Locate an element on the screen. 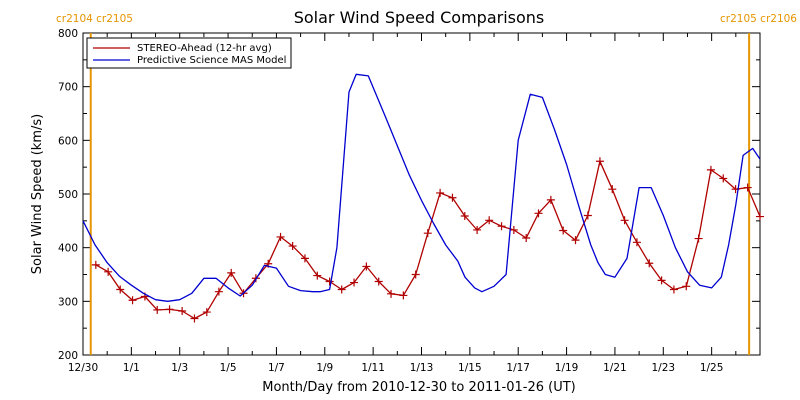  carrington-label: cr2104 cr2105 is located at coordinates (94, 19).